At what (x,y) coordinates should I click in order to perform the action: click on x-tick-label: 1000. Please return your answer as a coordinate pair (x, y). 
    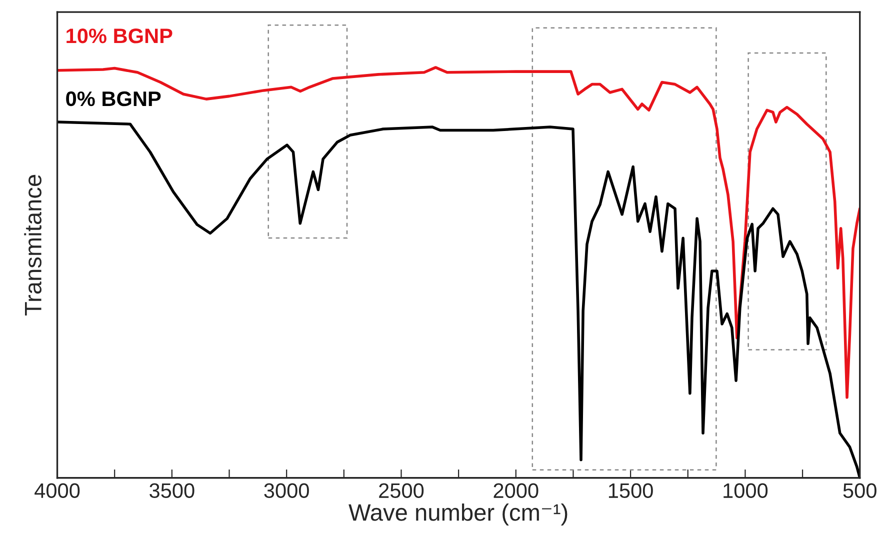
    Looking at the image, I should click on (746, 490).